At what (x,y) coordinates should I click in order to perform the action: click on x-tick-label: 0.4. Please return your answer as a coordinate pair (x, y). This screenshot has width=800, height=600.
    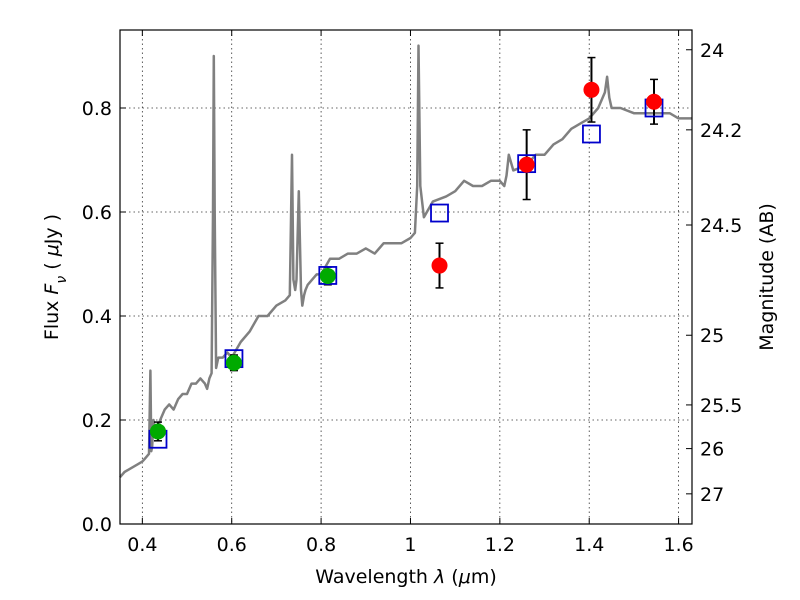
    Looking at the image, I should click on (142, 545).